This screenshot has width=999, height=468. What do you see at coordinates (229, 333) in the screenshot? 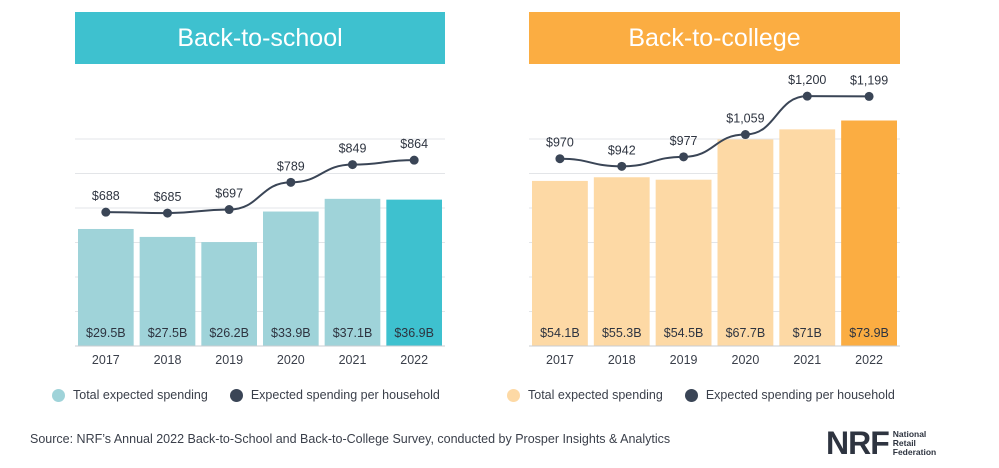
I see `bar-value-label: $26.2B` at bounding box center [229, 333].